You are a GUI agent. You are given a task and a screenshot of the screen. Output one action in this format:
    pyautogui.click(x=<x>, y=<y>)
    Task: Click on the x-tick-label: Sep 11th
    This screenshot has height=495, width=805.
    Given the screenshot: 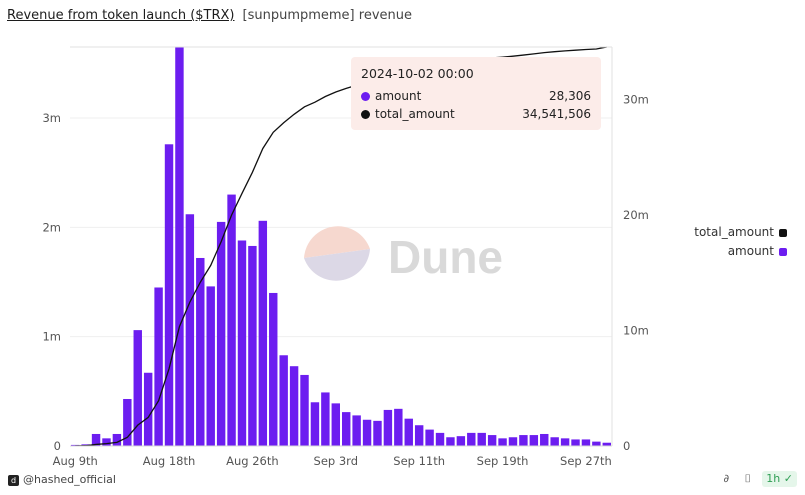 What is the action you would take?
    pyautogui.click(x=419, y=461)
    